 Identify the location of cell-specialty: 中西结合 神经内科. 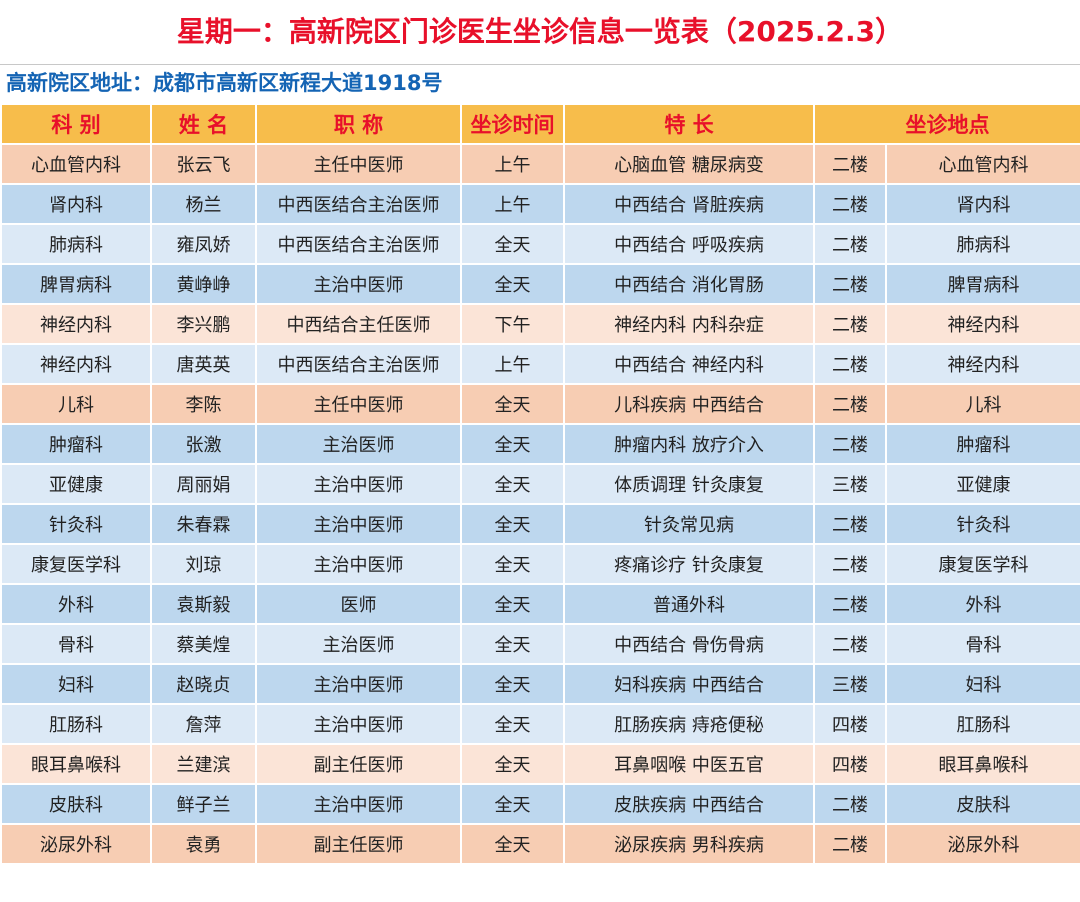
(689, 364).